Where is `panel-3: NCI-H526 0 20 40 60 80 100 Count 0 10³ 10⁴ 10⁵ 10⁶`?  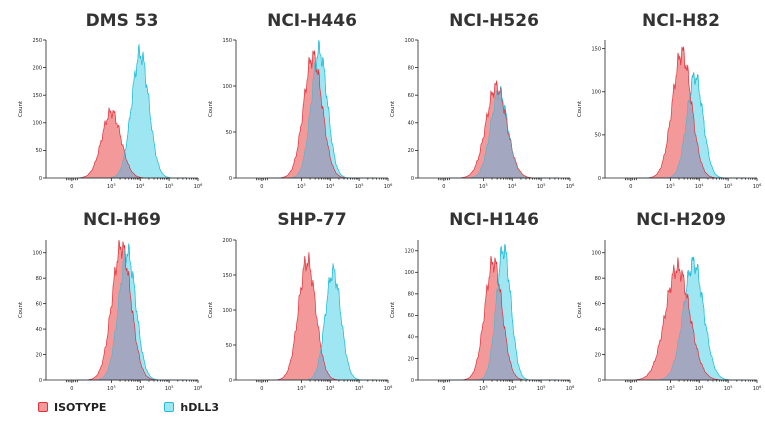
panel-3: NCI-H526 0 20 40 60 80 100 Count 0 10³ 10⁴ 10⁵ 10⁶ is located at coordinates (482, 100).